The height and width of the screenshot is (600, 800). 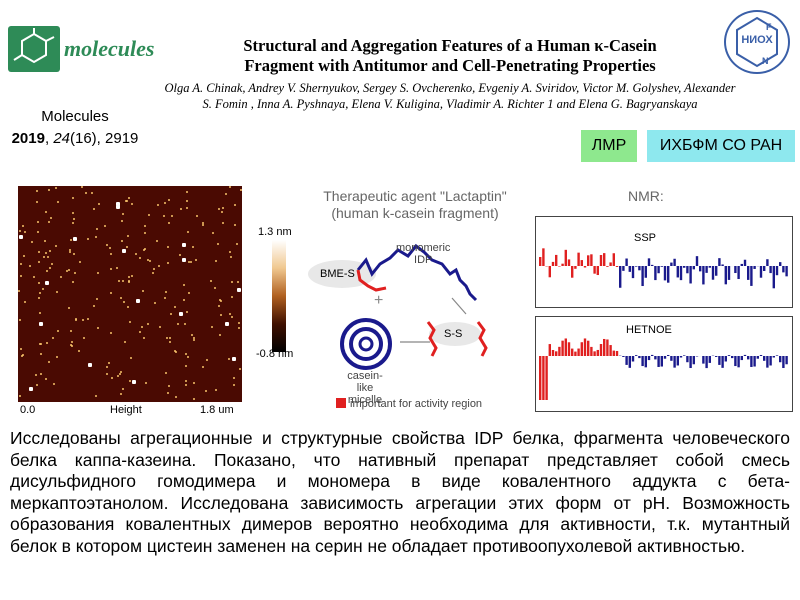 I want to click on ssp-label: SSP, so click(x=645, y=238).